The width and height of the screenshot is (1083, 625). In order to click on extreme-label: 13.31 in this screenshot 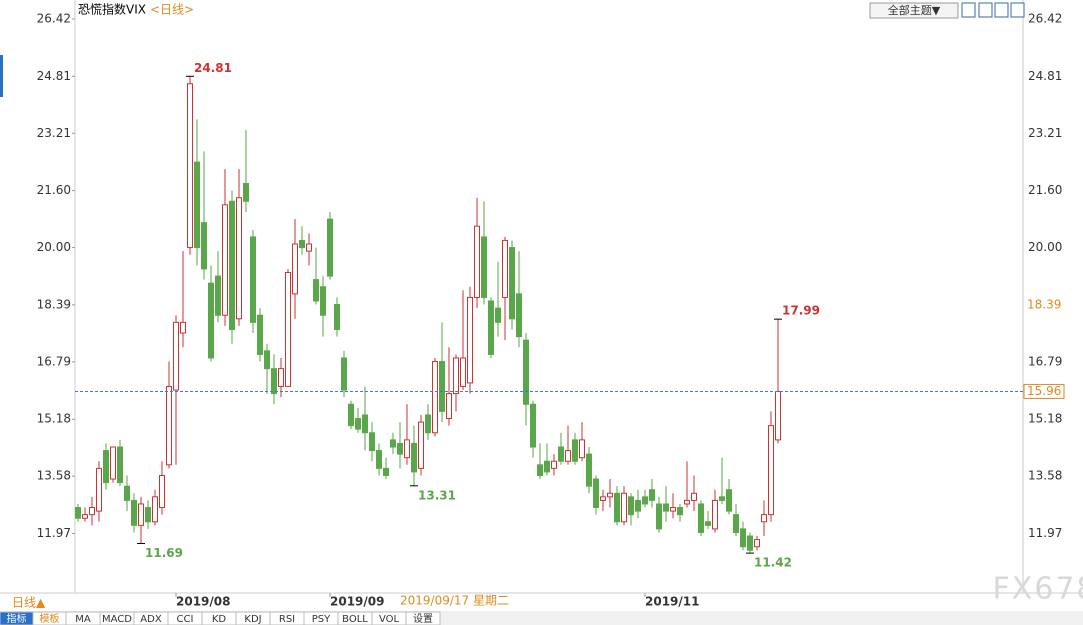, I will do `click(437, 495)`.